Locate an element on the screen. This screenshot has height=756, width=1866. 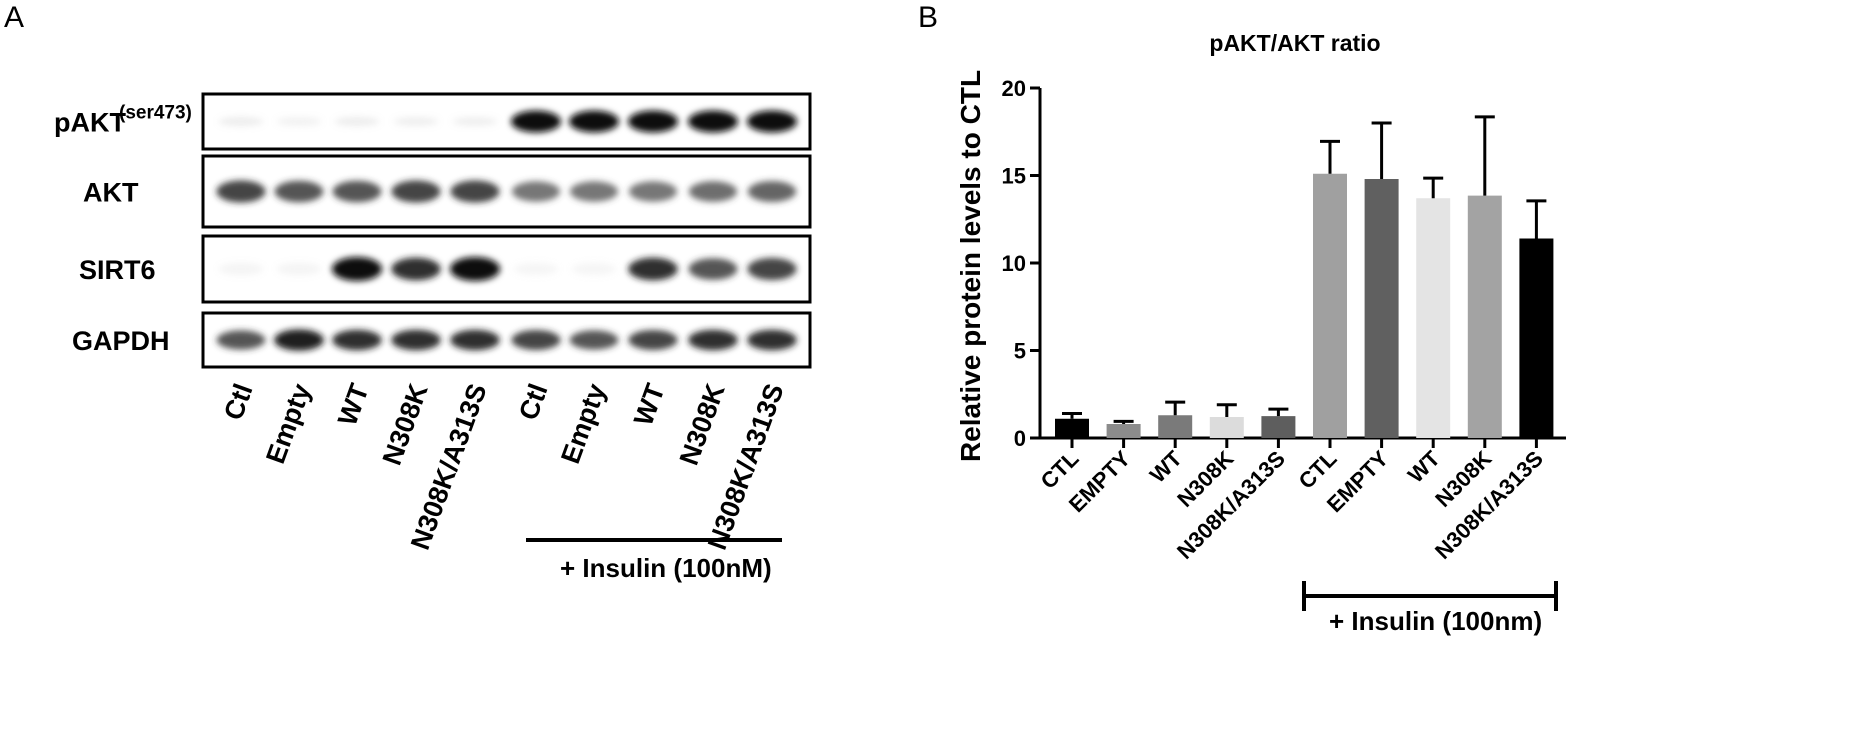
error-bars is located at coordinates (1304, 269).